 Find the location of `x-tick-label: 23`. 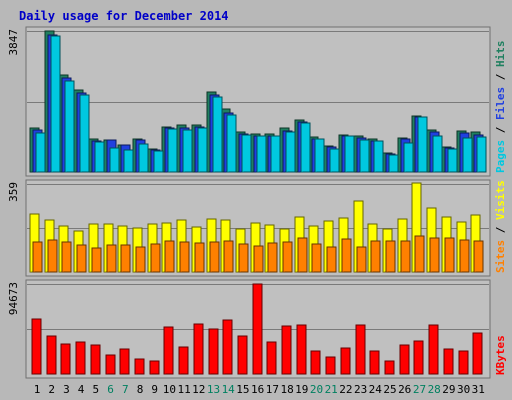

x-tick-label: 23 is located at coordinates (360, 389).